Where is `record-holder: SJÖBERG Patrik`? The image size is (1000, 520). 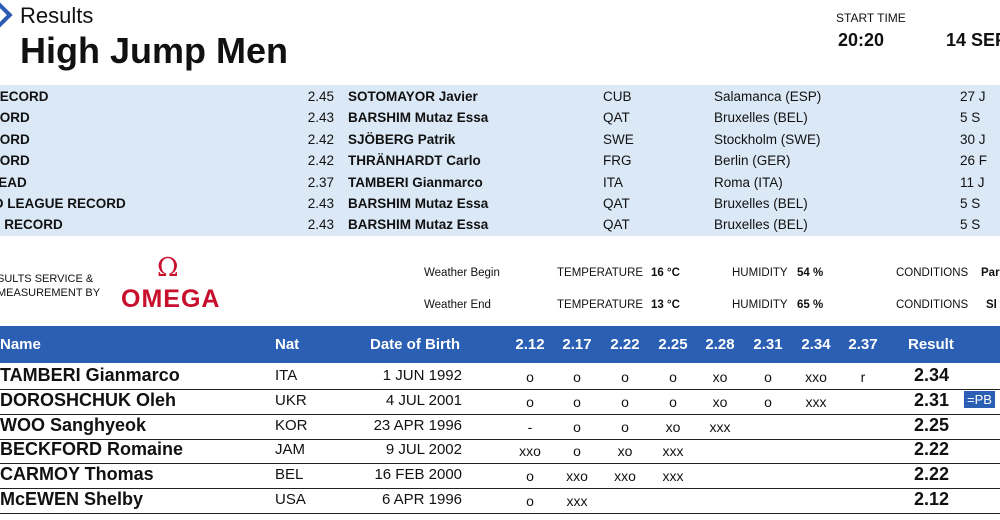
record-holder: SJÖBERG Patrik is located at coordinates (402, 139).